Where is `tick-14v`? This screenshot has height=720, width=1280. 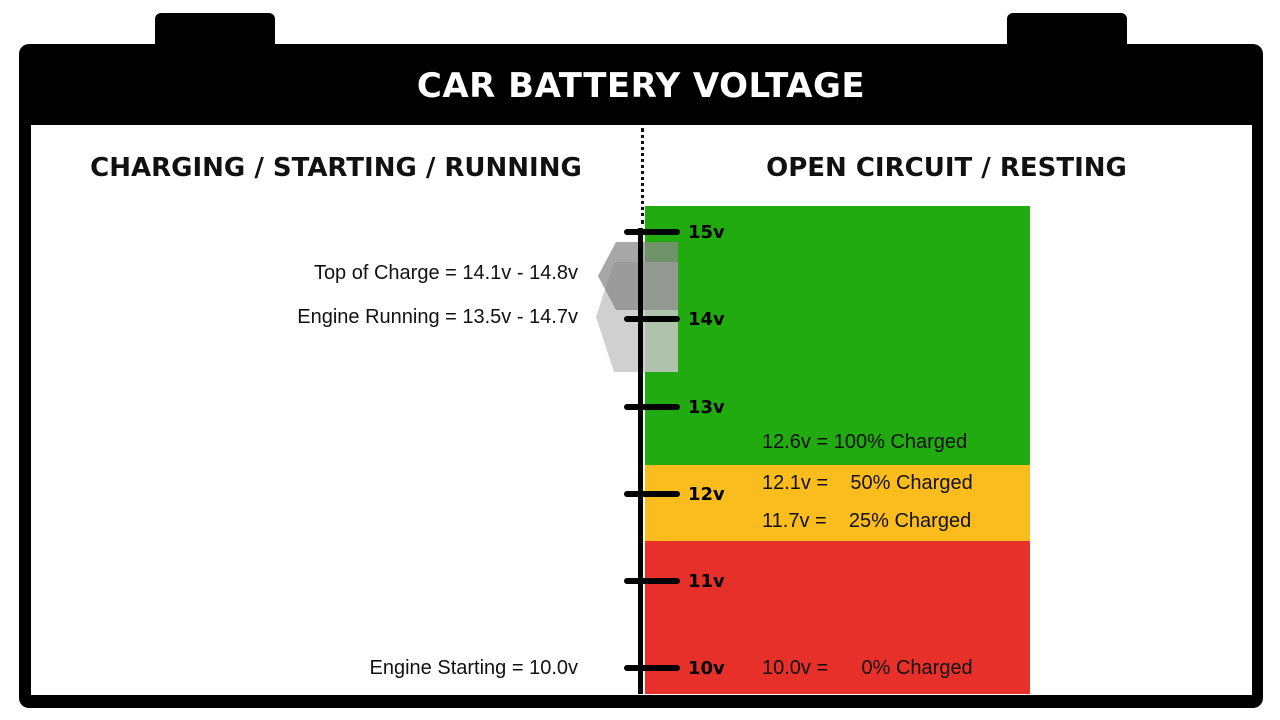 tick-14v is located at coordinates (652, 319).